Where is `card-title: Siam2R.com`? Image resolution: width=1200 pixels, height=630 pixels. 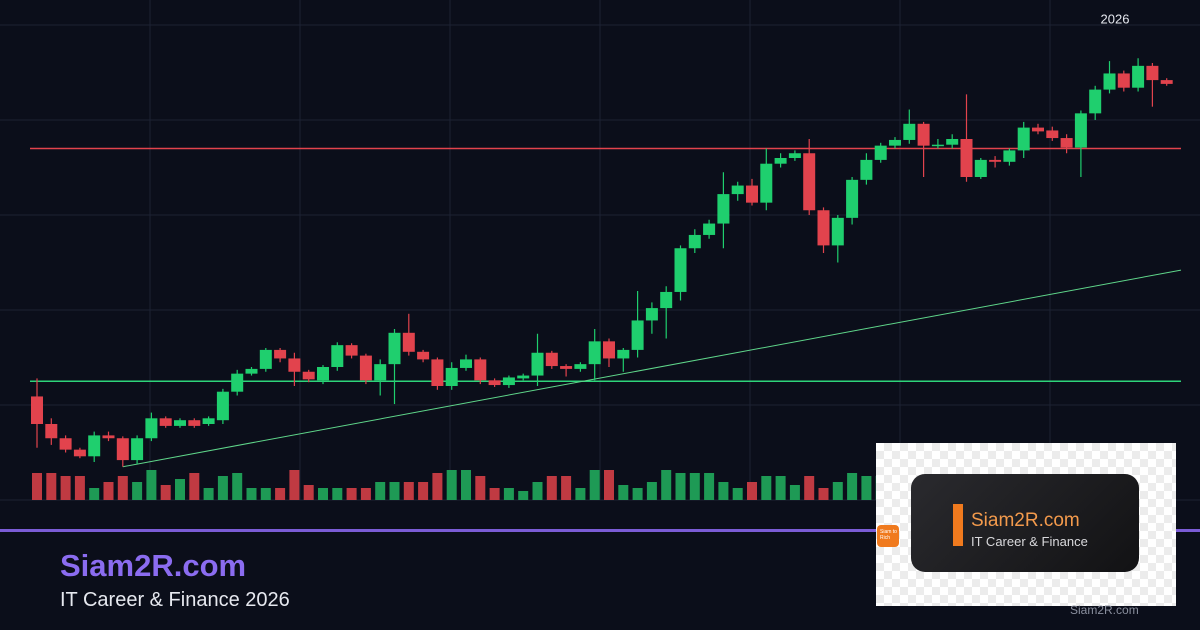 card-title: Siam2R.com is located at coordinates (1025, 520).